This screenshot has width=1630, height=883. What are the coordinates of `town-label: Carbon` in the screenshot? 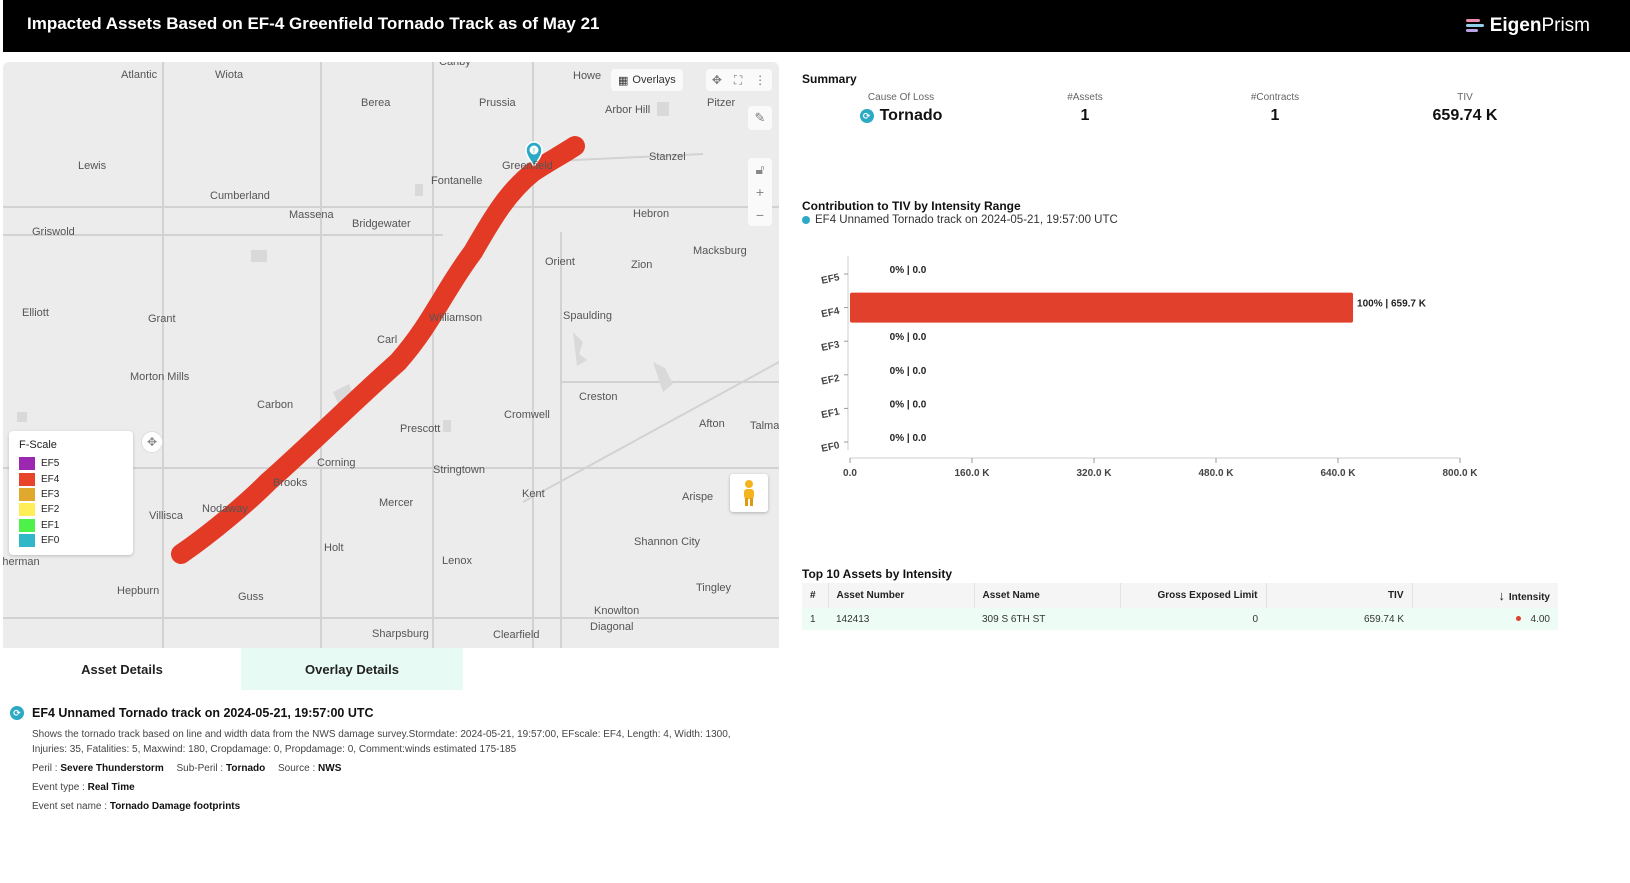 It's located at (275, 405).